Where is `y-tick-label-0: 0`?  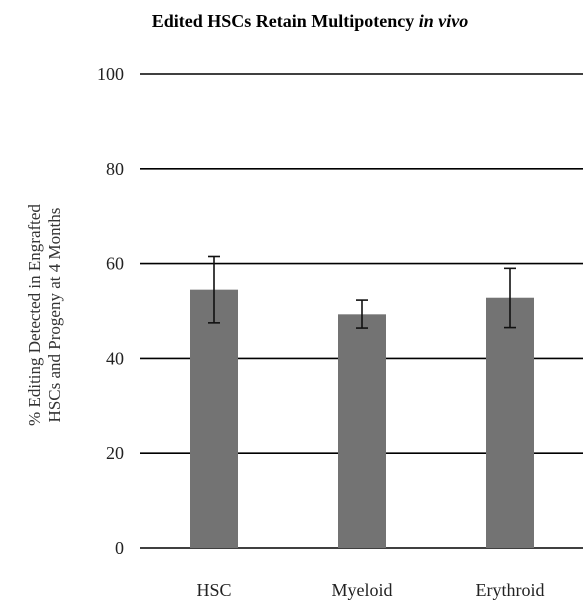
y-tick-label-0: 0 is located at coordinates (119, 548).